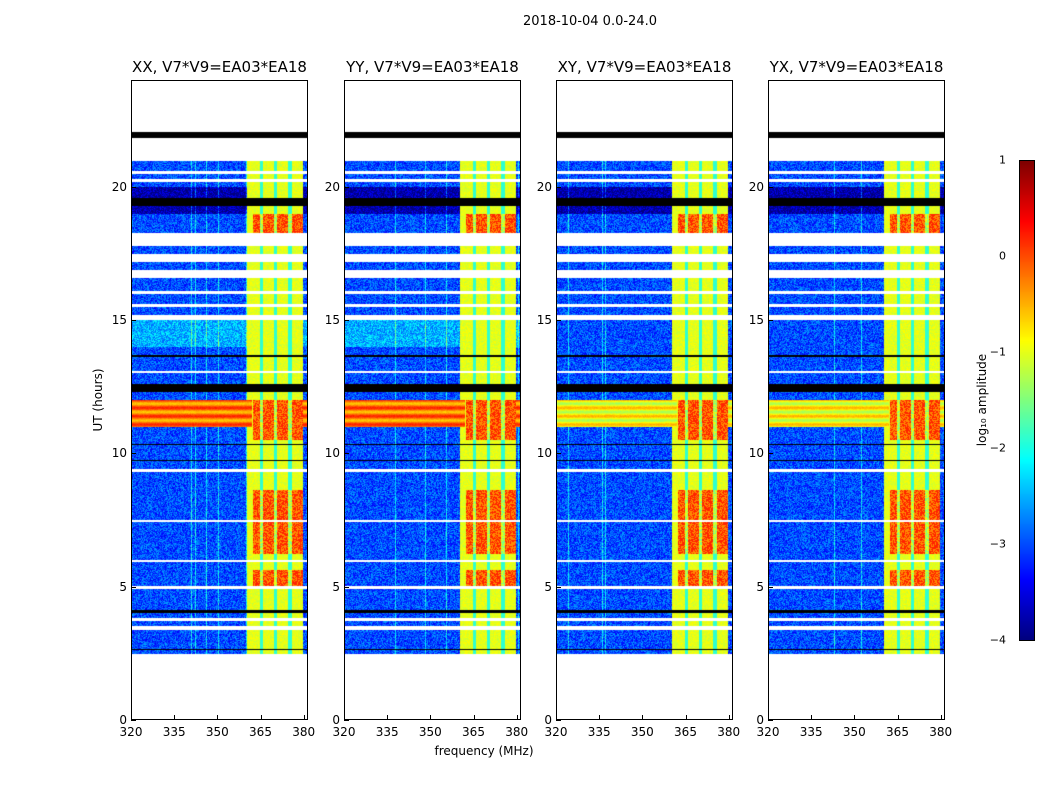  Describe the element at coordinates (997, 640) in the screenshot. I see `colorbar-tick-label: −4` at that location.